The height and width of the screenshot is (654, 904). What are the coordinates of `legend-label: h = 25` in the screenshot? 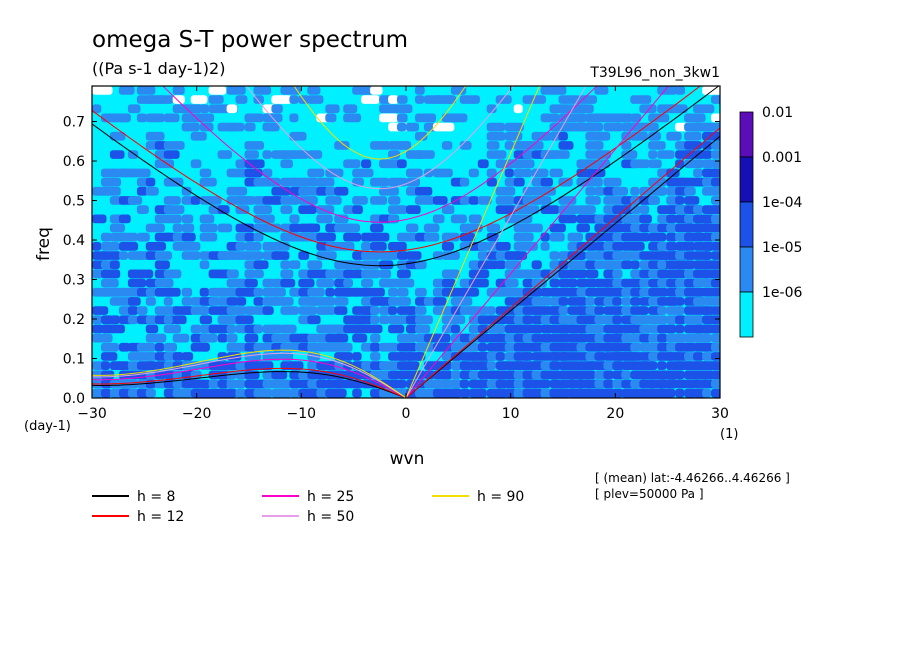 It's located at (330, 497).